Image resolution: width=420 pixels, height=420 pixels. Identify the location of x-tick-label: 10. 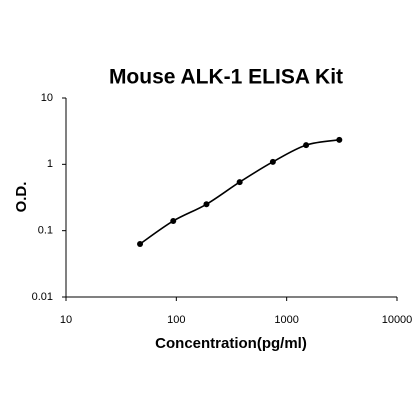
(66, 320).